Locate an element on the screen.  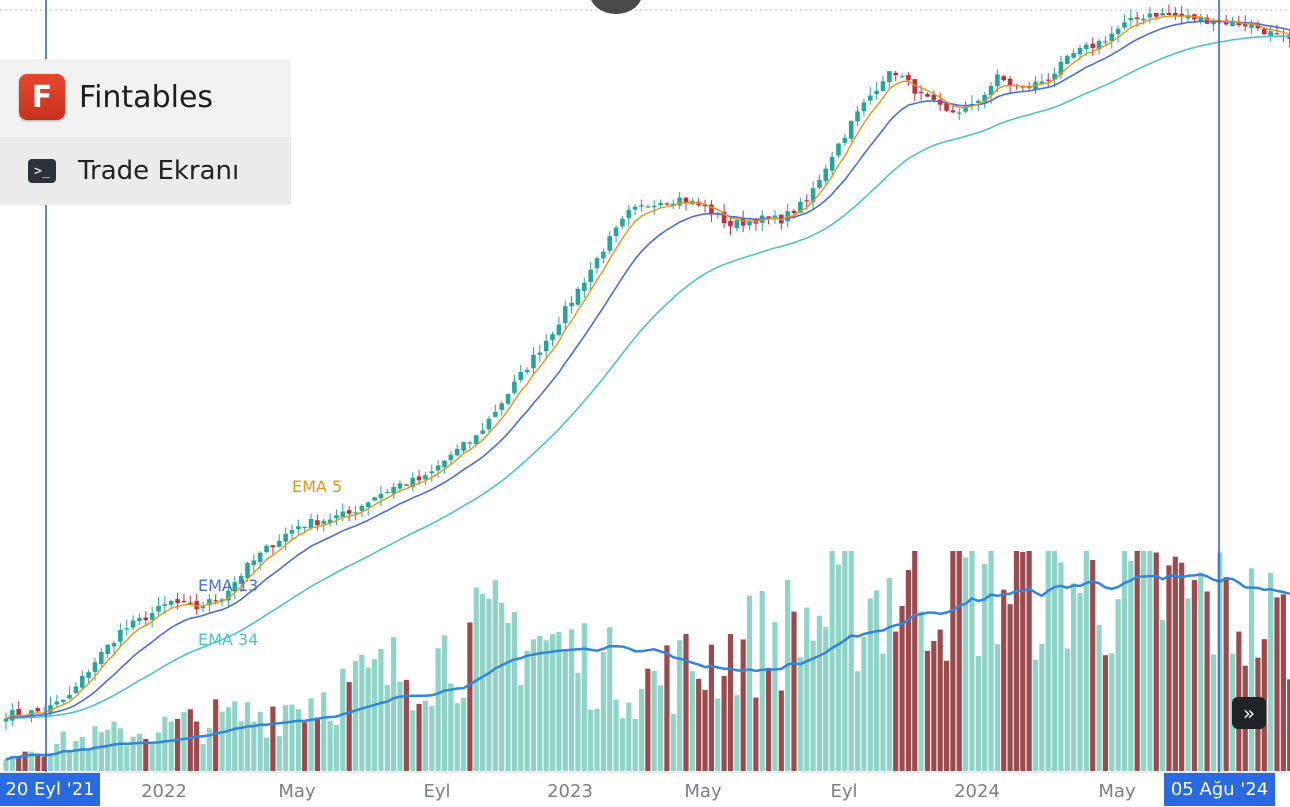
crosshair-start-date: 20 Eyl '21 is located at coordinates (50, 789).